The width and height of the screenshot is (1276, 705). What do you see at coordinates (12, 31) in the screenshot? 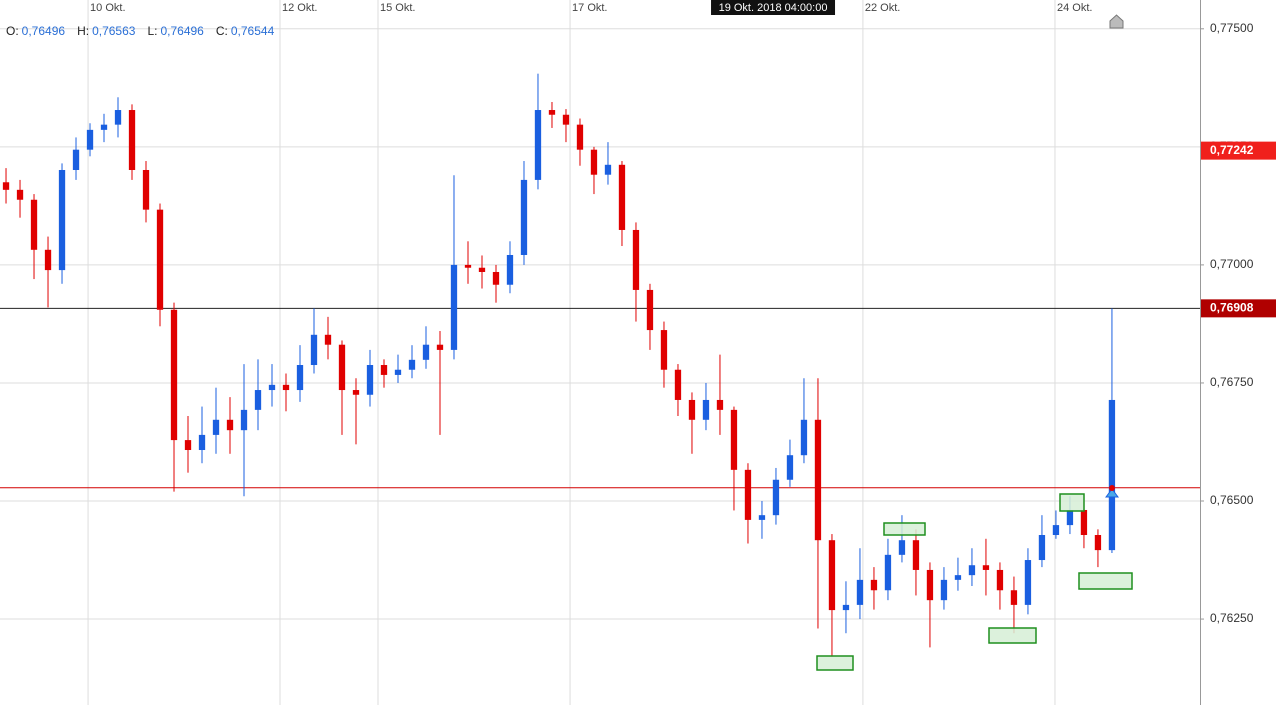
I see `ohlc-key: O:` at bounding box center [12, 31].